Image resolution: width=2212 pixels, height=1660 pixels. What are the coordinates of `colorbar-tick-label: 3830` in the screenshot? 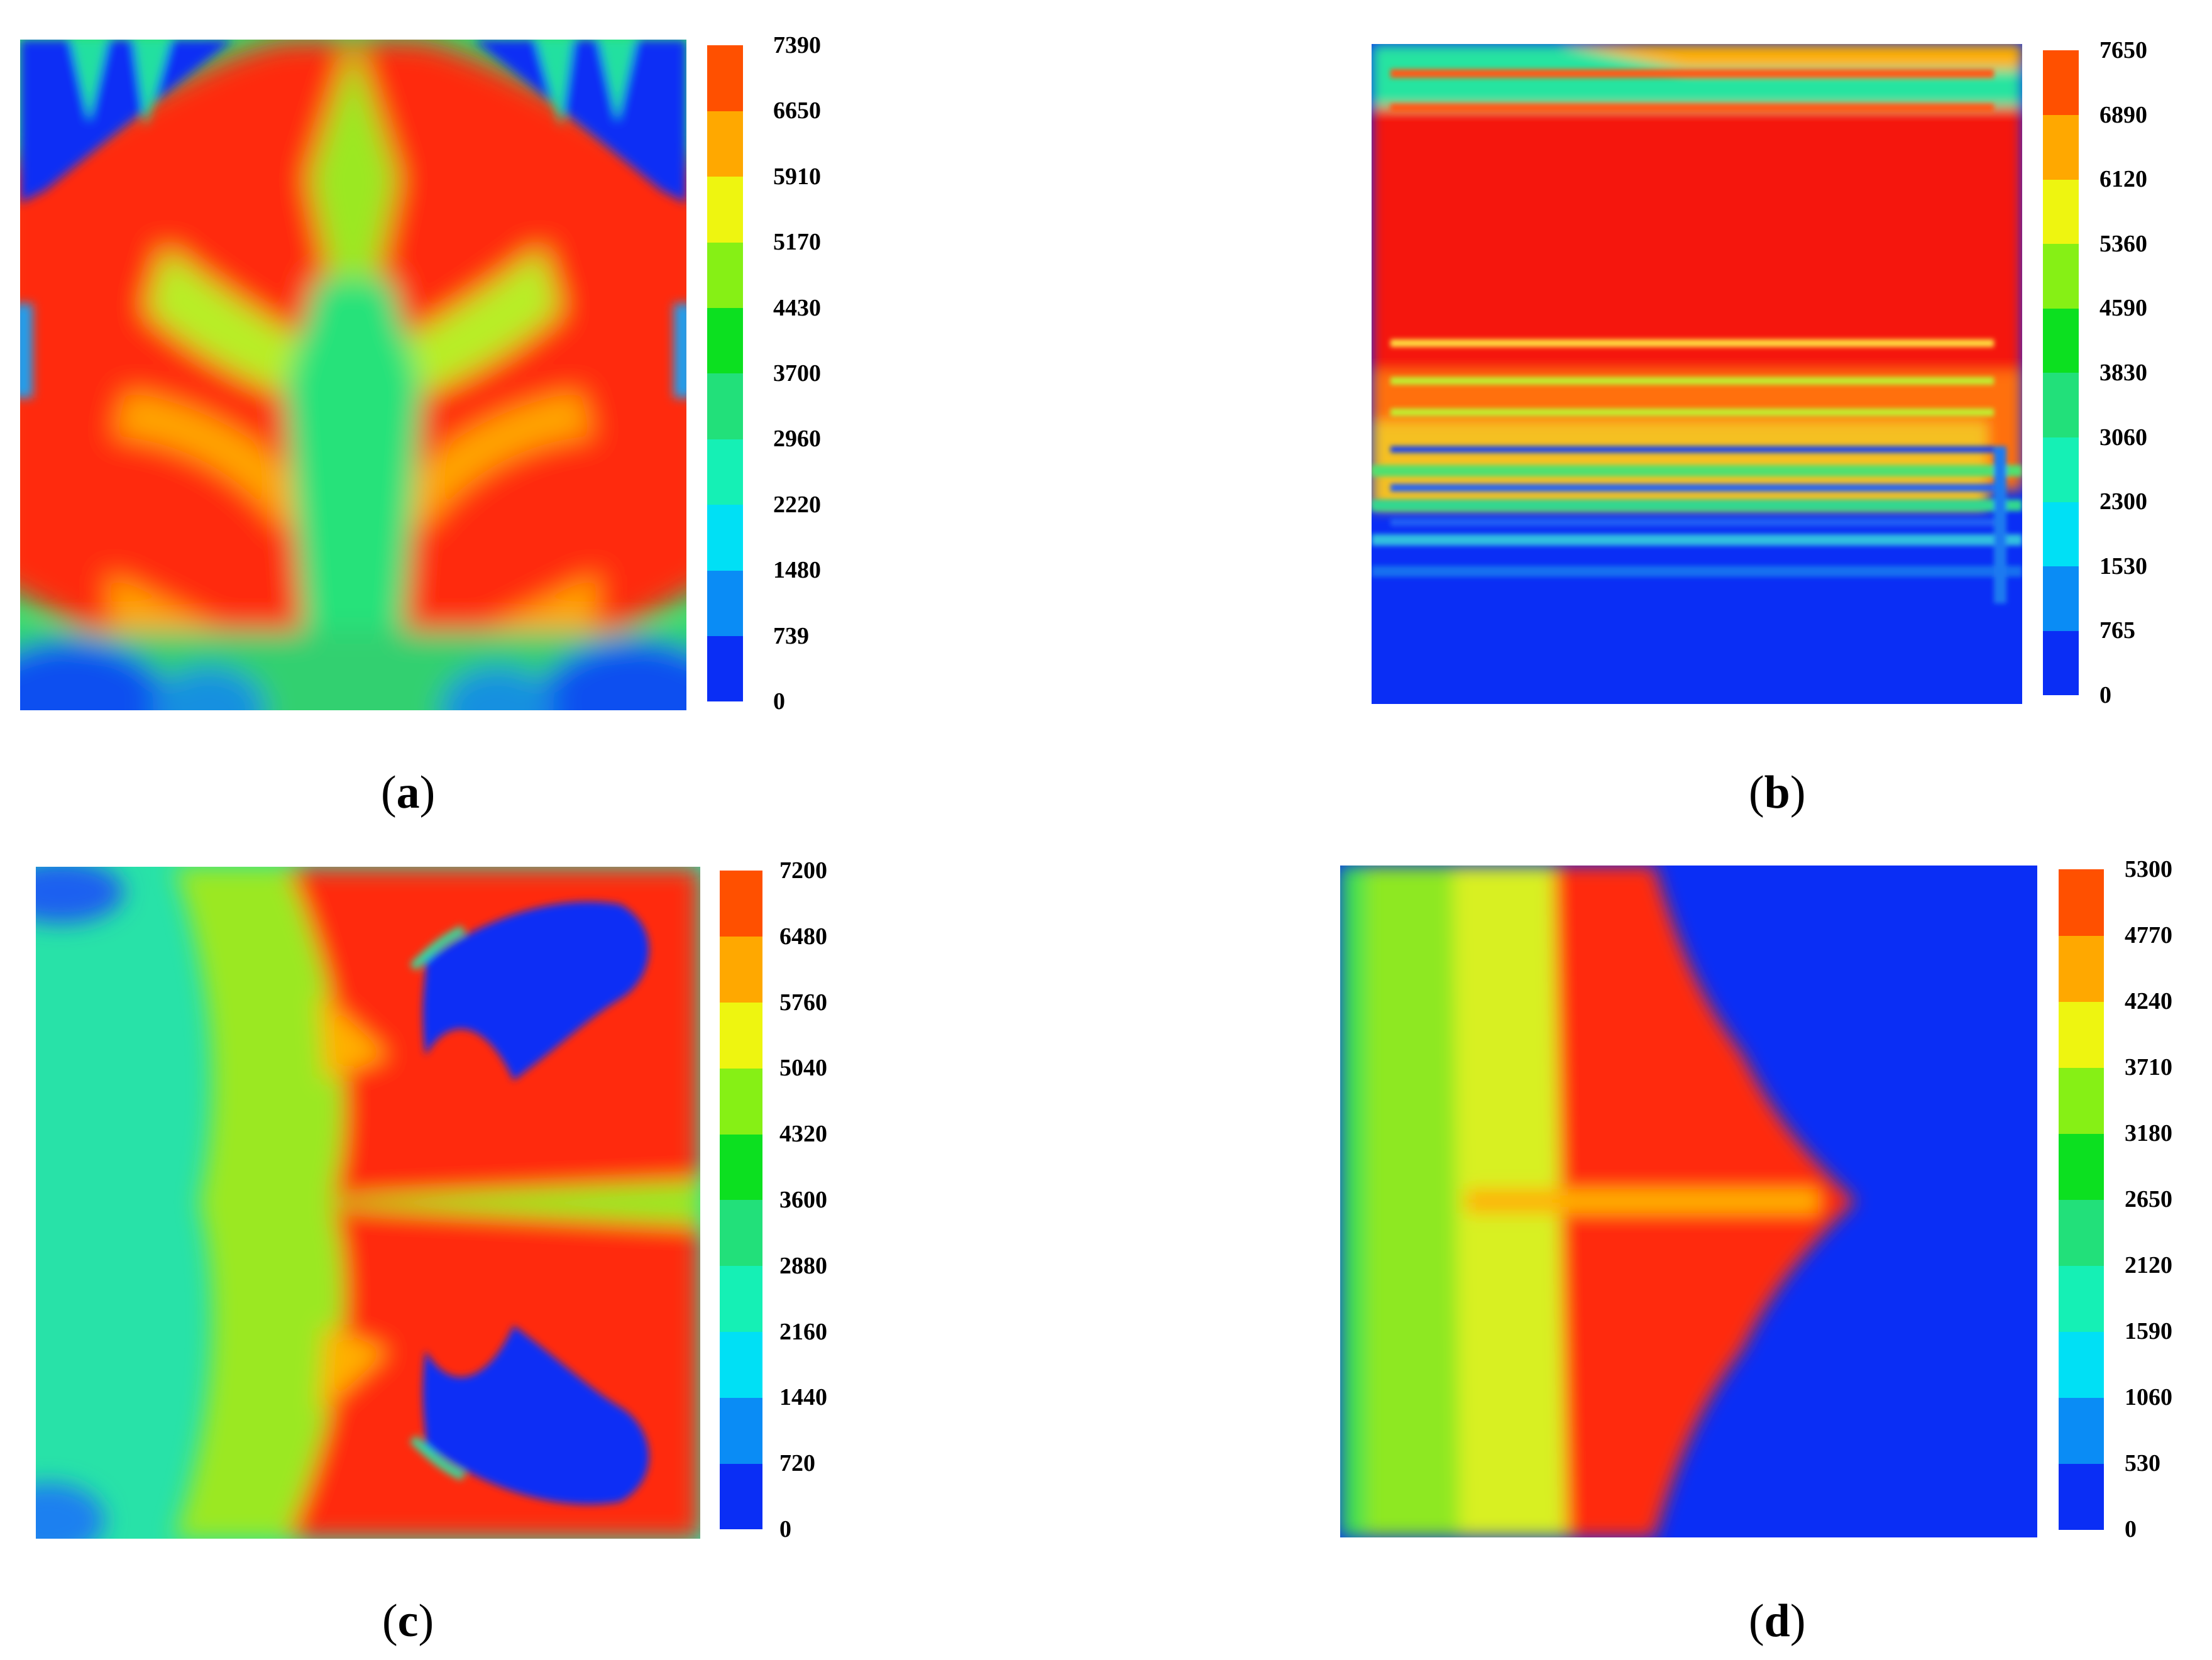 It's located at (2123, 373).